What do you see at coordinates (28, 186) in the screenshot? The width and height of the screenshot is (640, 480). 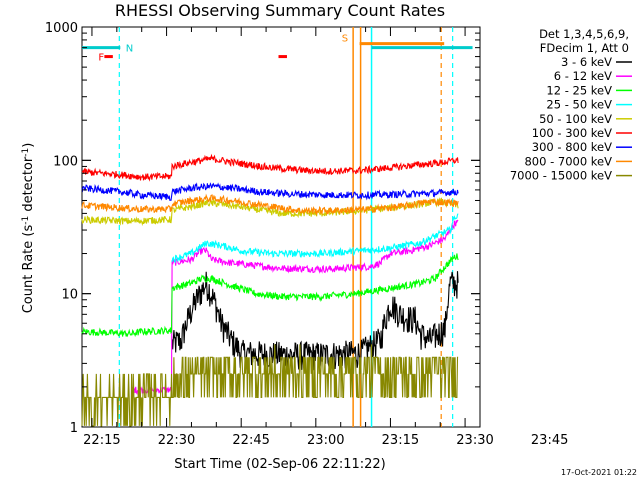 I see `y-axis-label-part2: detector` at bounding box center [28, 186].